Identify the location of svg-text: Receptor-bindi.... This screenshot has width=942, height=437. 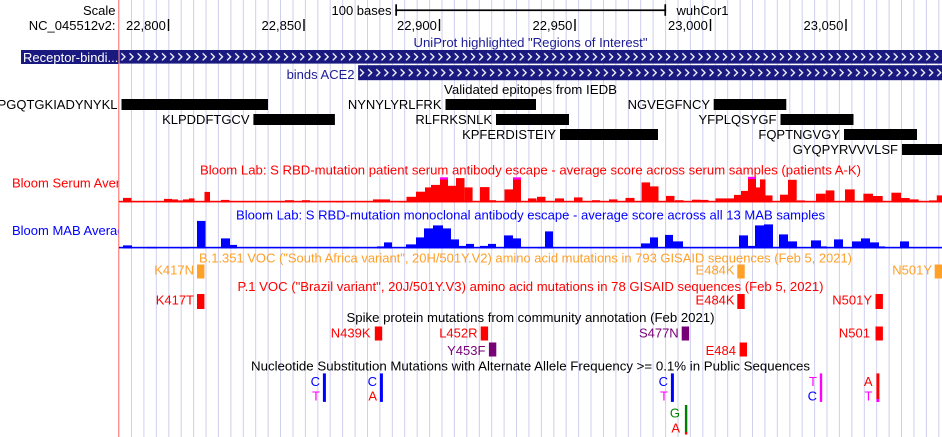
(70, 57).